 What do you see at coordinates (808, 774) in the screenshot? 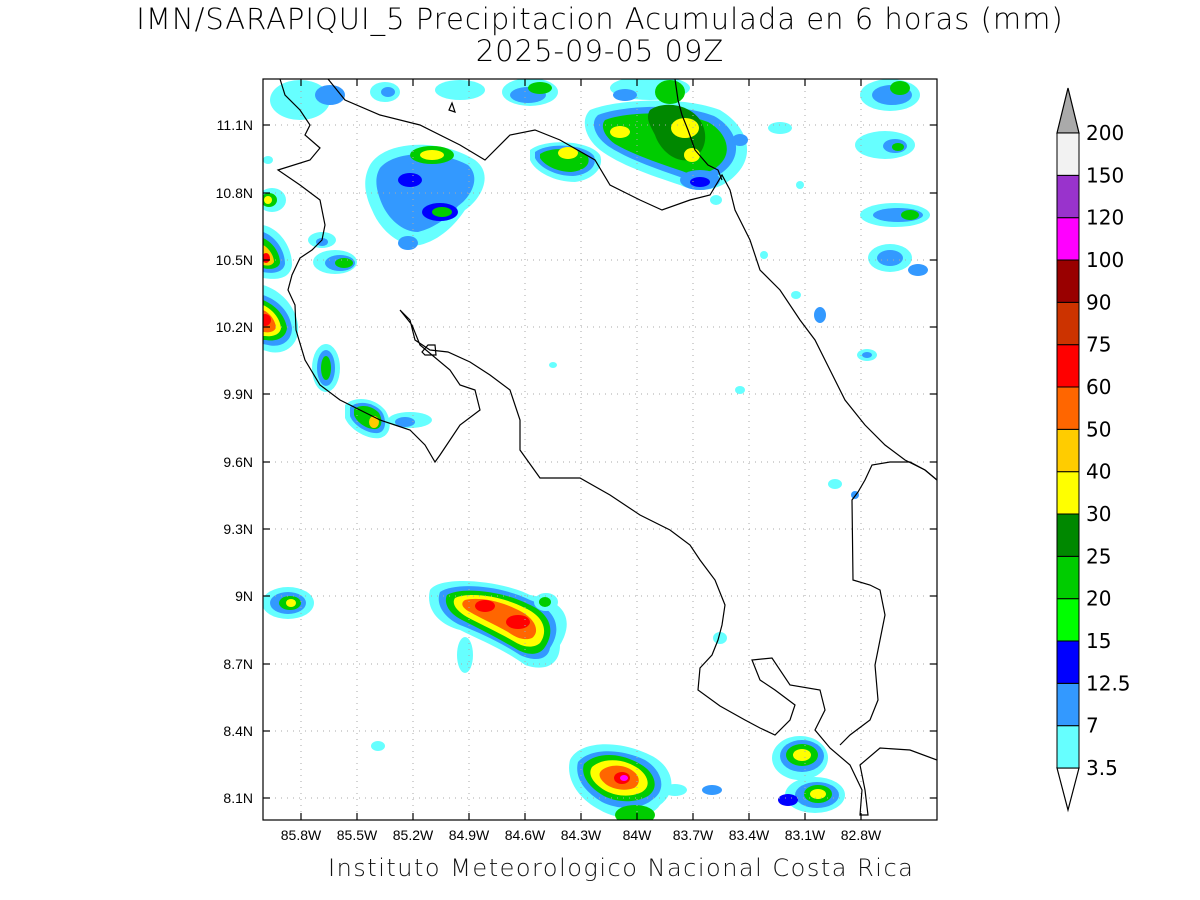
I see `rain-cell-southeast` at bounding box center [808, 774].